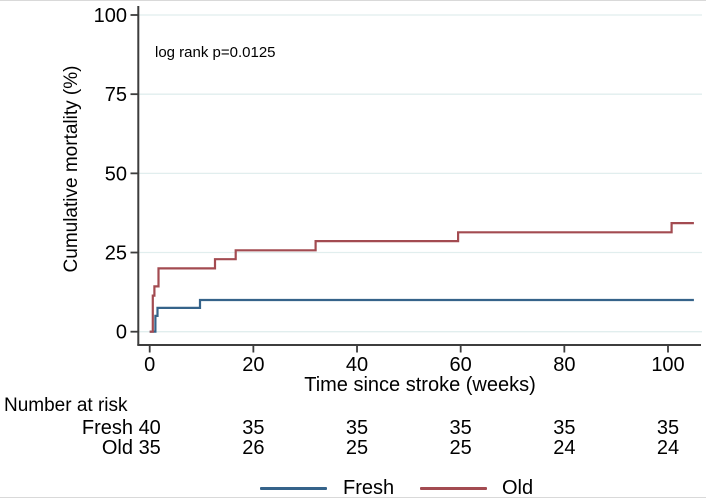  Describe the element at coordinates (668, 428) in the screenshot. I see `risk-count-fresh-week100: 35` at that location.